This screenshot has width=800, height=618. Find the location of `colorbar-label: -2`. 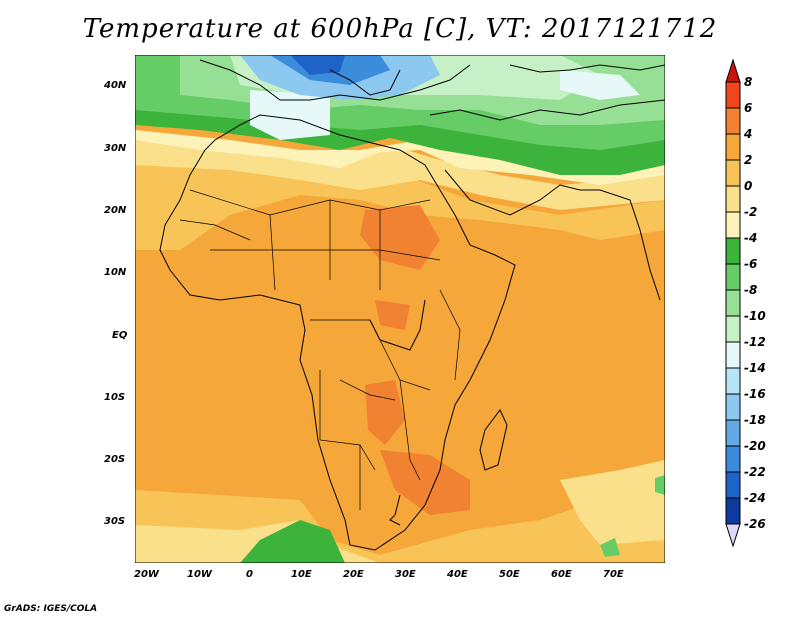

colorbar-label: -2 is located at coordinates (750, 212).